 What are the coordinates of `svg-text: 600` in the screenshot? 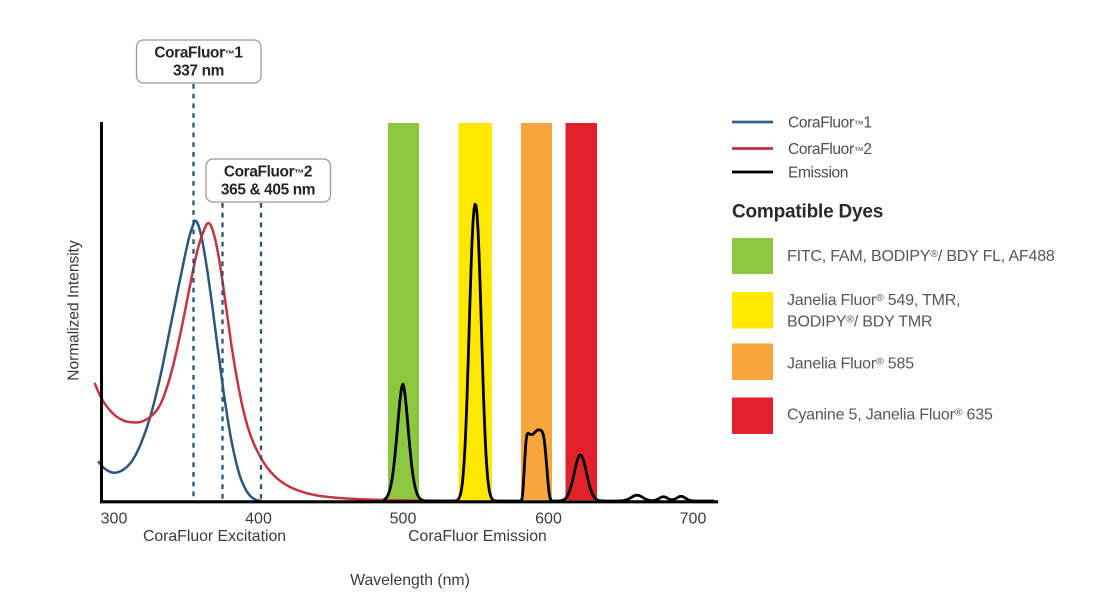 It's located at (548, 519).